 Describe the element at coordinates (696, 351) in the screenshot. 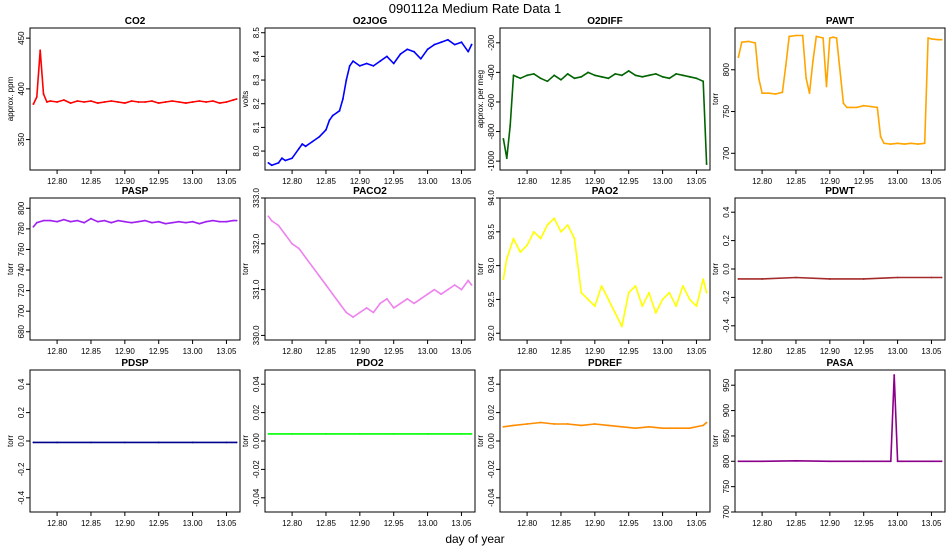

I see `x-tick-label: 13.05` at that location.